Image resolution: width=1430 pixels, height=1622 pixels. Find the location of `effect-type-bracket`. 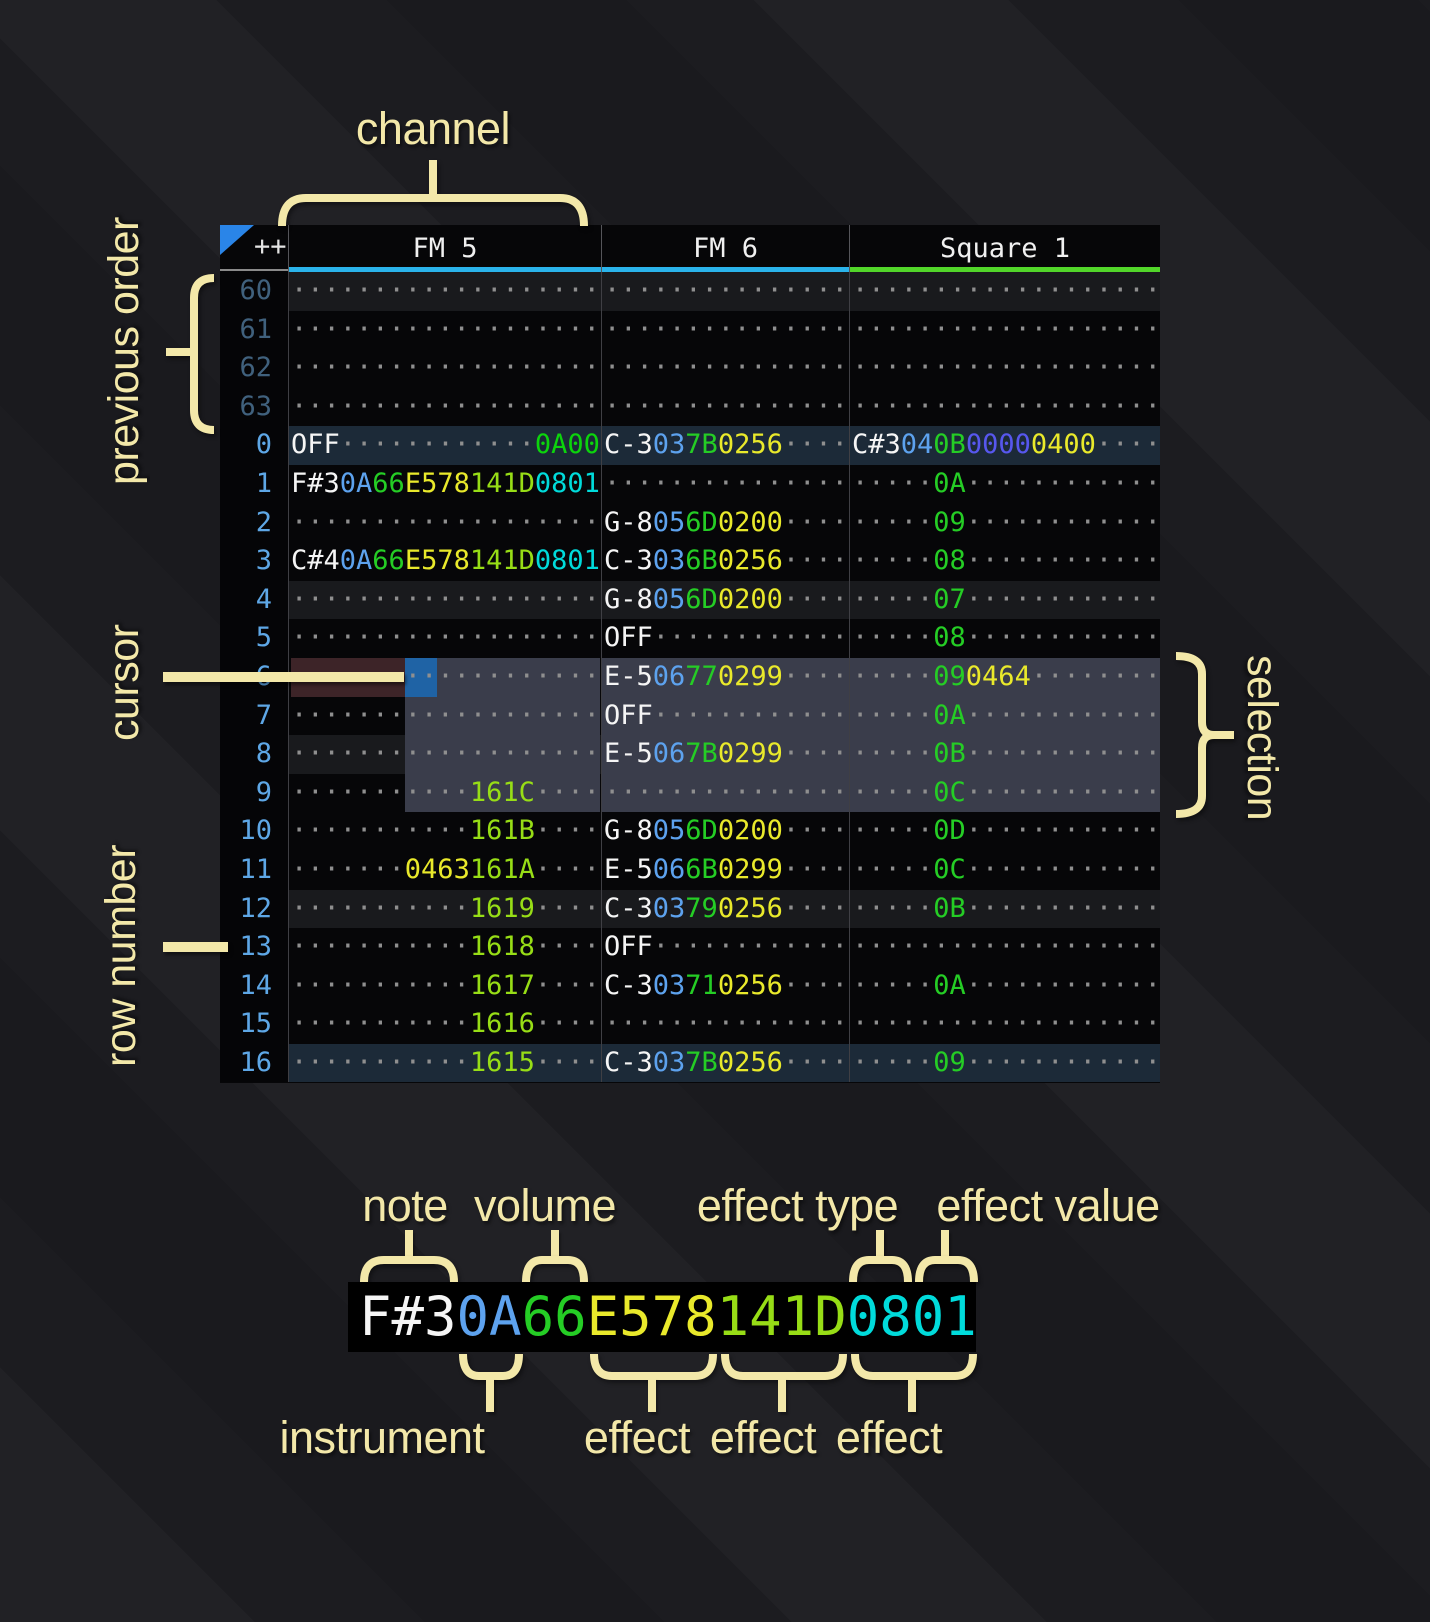

effect-type-bracket is located at coordinates (880, 1269).